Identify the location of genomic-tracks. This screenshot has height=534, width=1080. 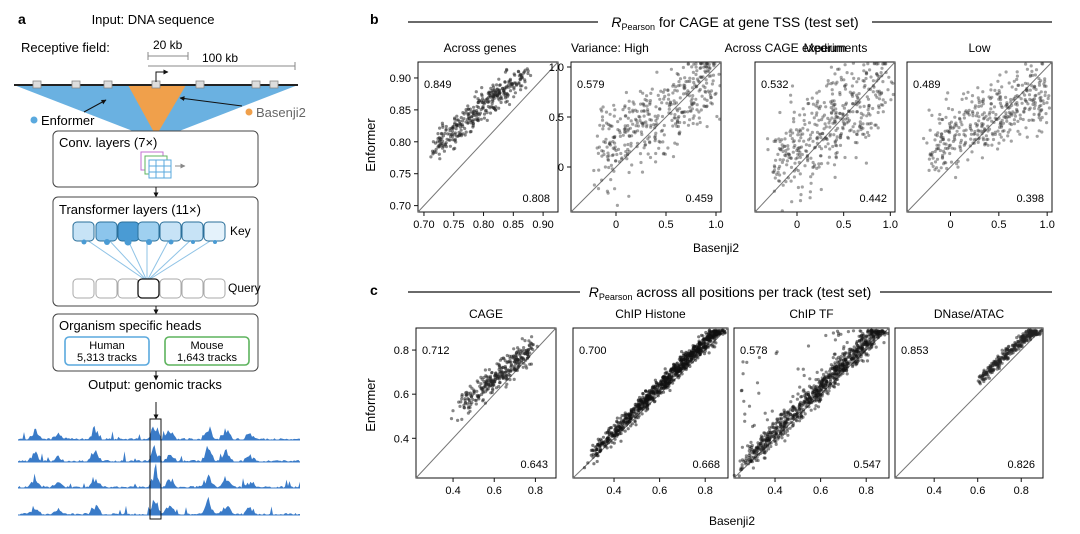
(159, 470).